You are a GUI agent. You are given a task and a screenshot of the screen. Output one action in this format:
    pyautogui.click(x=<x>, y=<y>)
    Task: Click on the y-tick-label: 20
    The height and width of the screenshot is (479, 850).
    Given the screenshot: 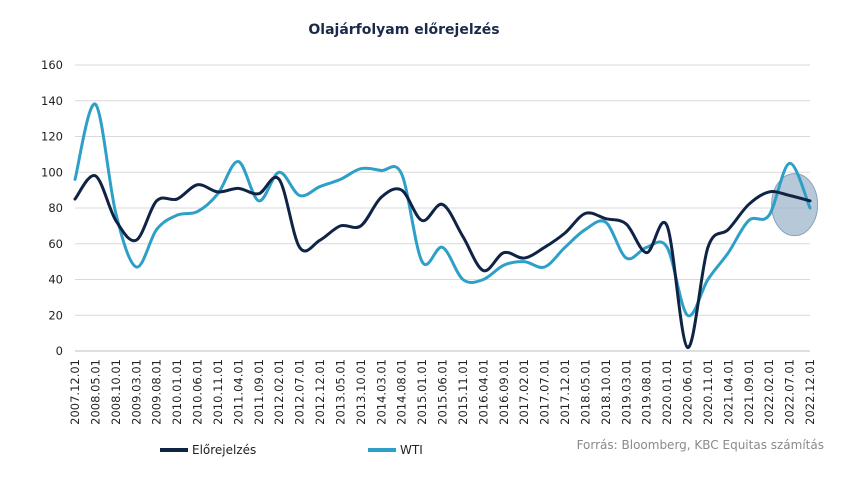 What is the action you would take?
    pyautogui.click(x=55, y=315)
    